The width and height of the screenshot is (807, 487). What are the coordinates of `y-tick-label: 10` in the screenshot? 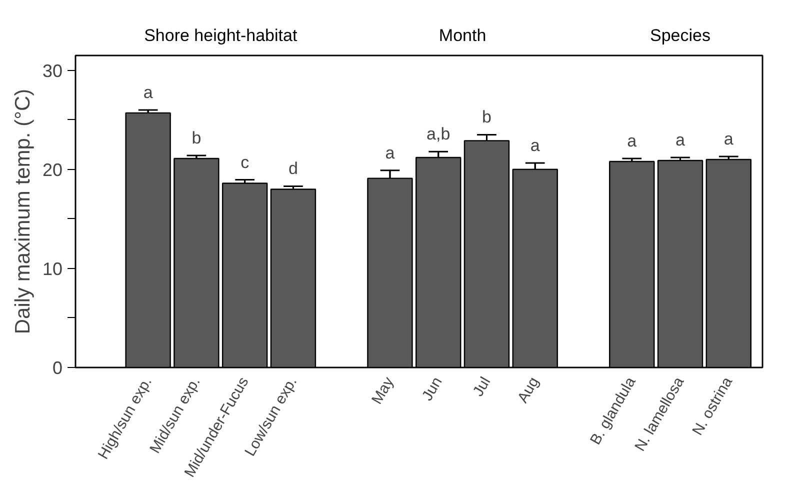 It's located at (52, 268).